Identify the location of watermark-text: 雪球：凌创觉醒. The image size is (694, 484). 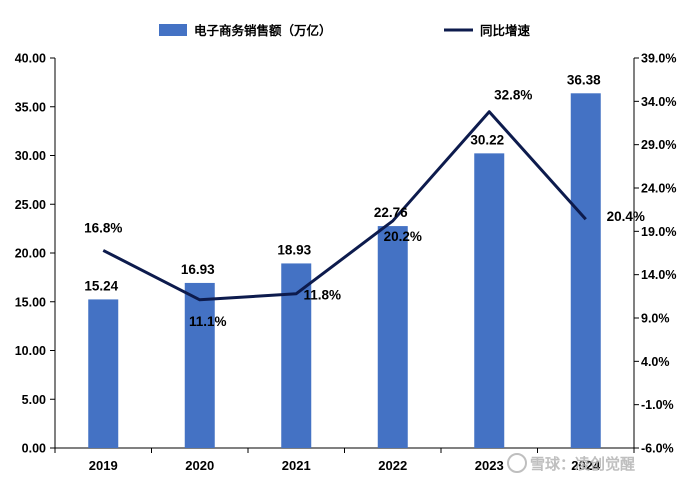
(582, 464).